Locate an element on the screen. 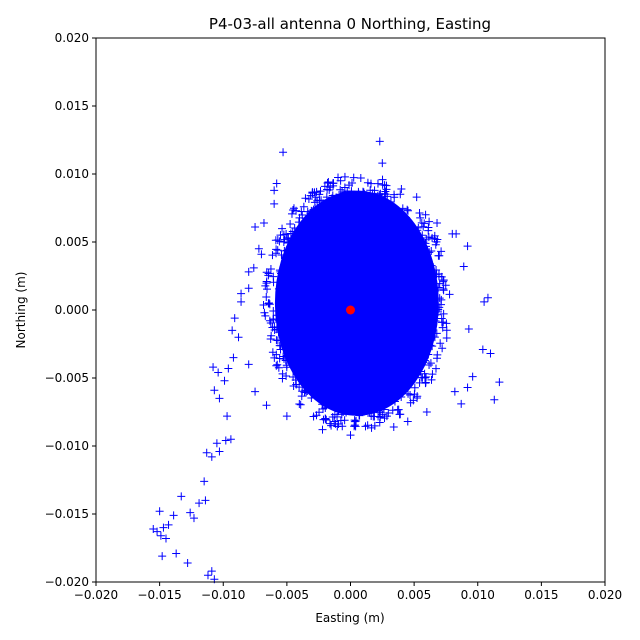 This screenshot has width=640, height=640. y-tick-label: 0.010 is located at coordinates (72, 174).